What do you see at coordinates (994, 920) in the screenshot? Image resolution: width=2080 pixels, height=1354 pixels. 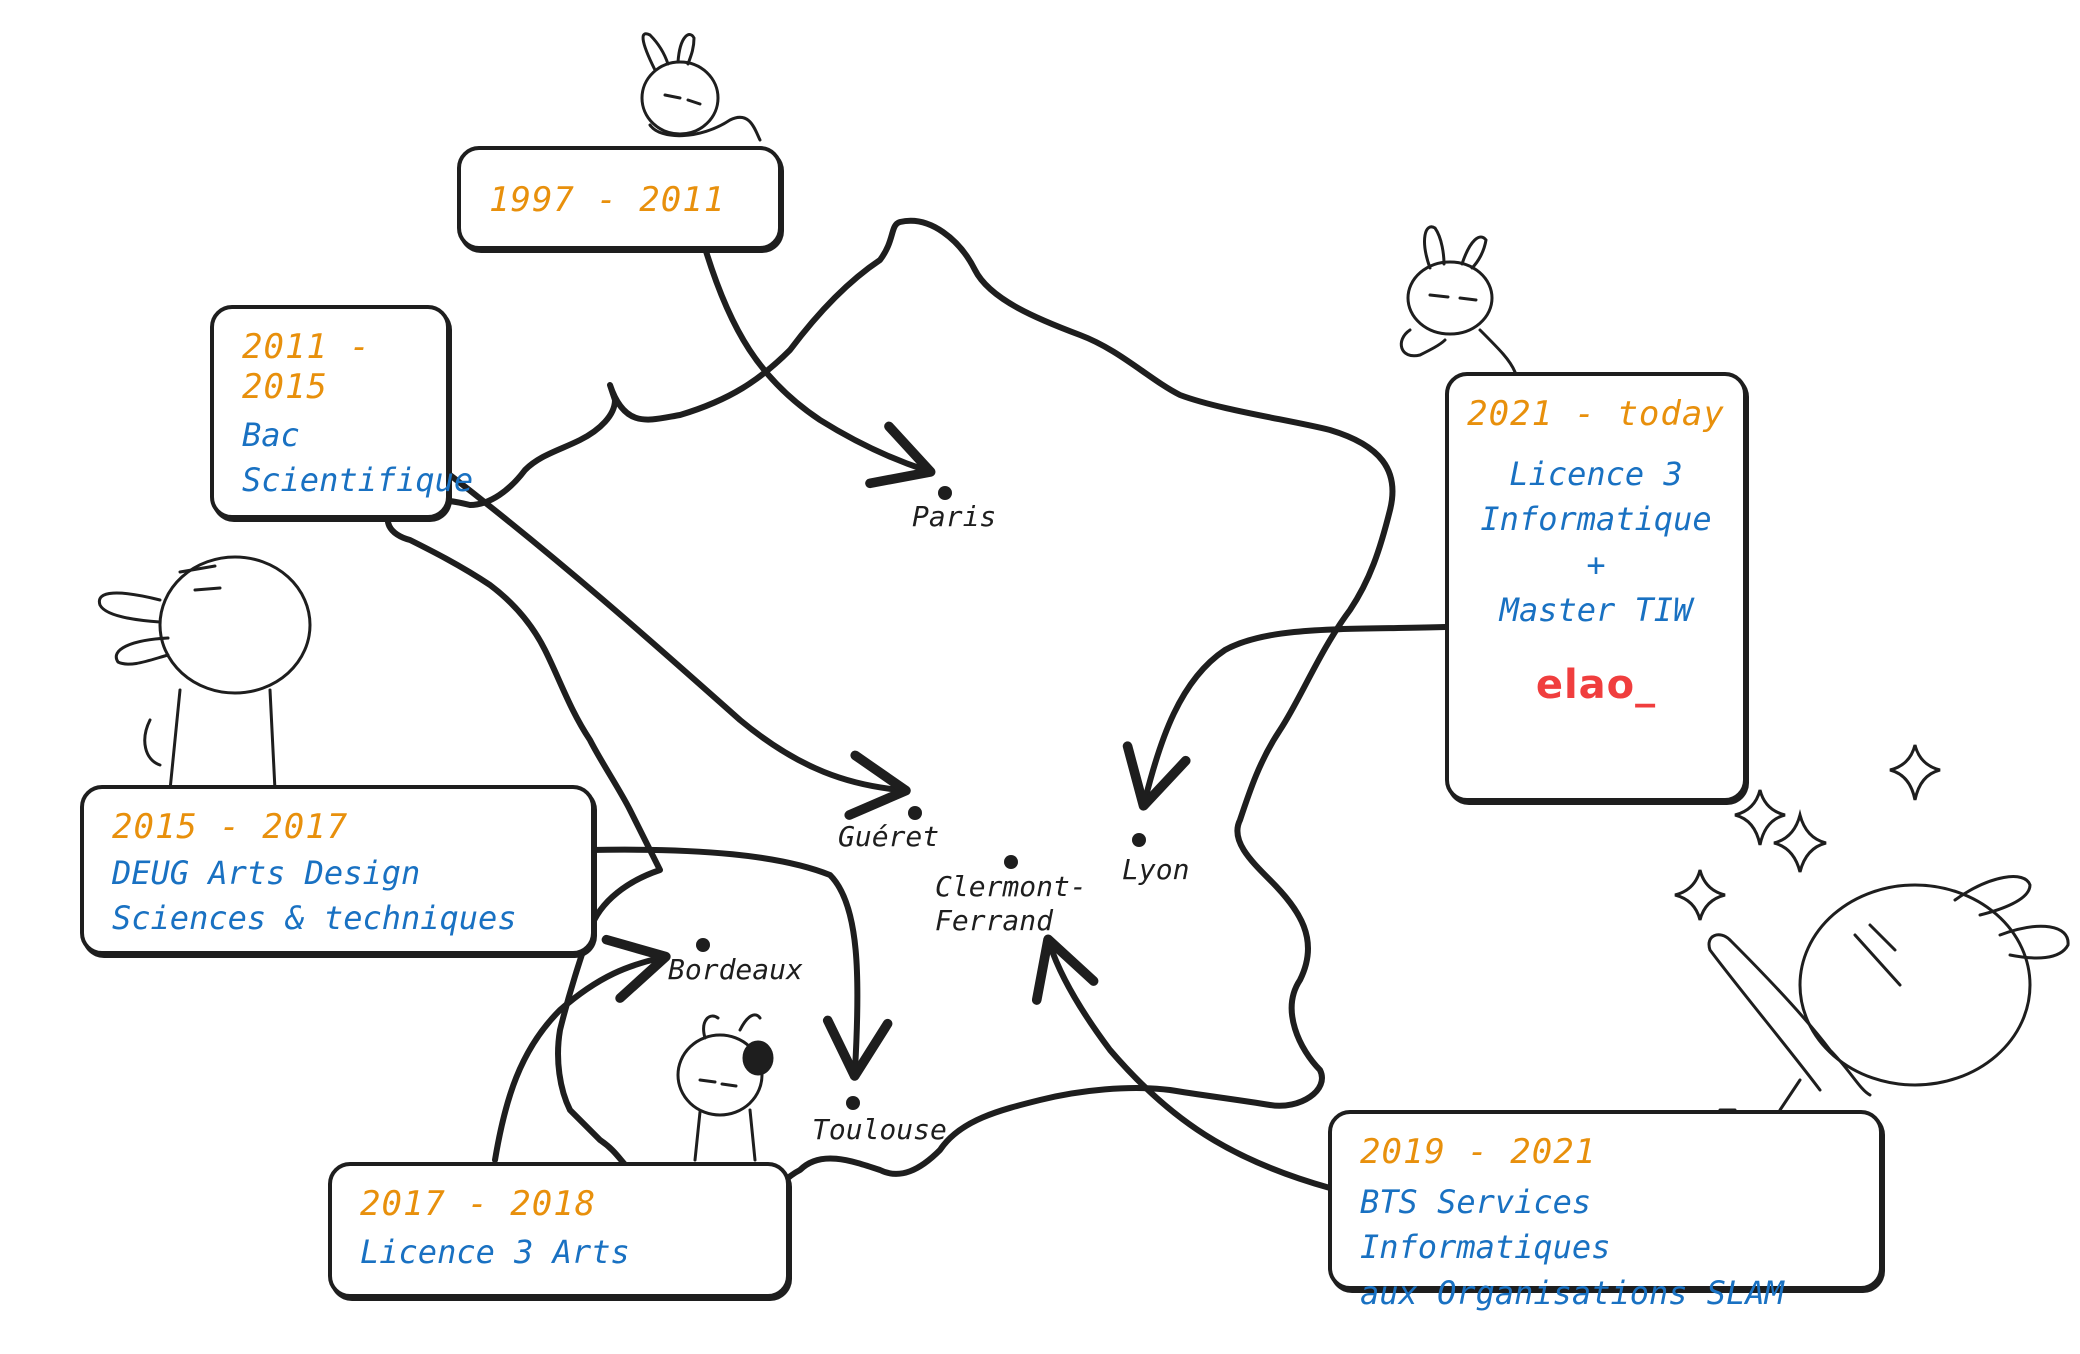 I see `city-label-clermont-line2: Ferrand` at bounding box center [994, 920].